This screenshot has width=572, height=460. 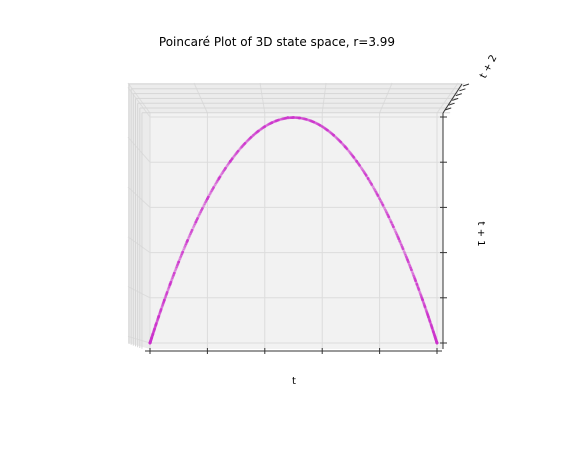 I want to click on y-axis-label: t + 1, so click(x=480, y=233).